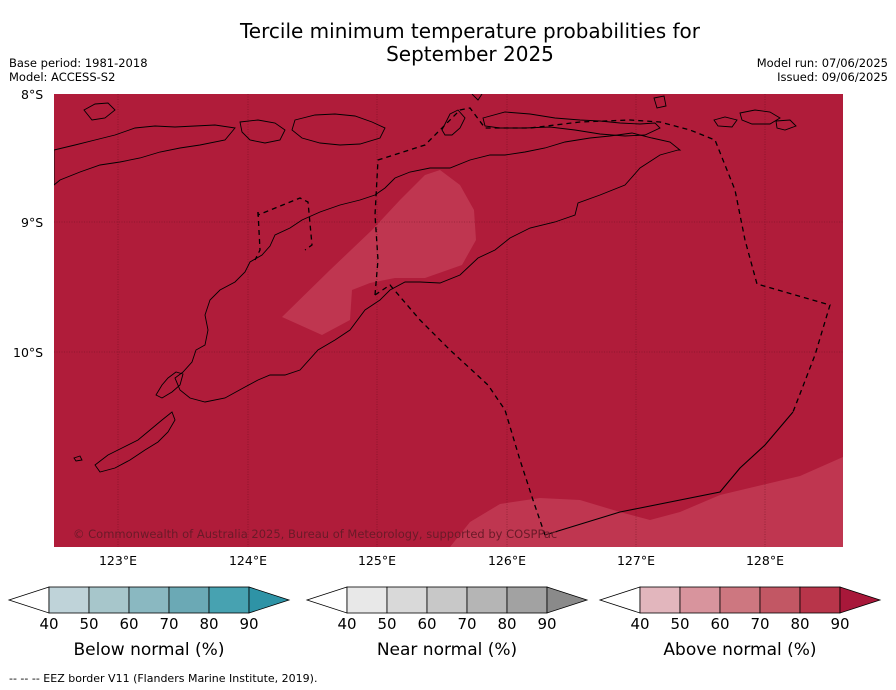  I want to click on colorbar-above-high-arrow, so click(860, 600).